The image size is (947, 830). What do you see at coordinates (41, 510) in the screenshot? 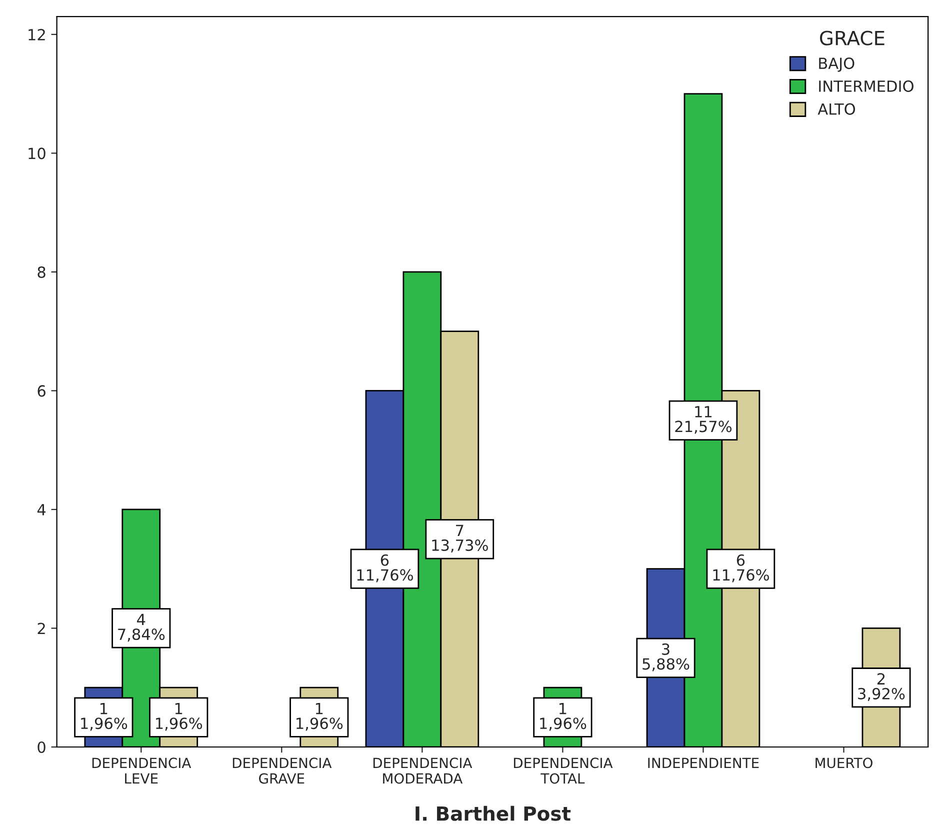
I see `y-tick-label: 4` at bounding box center [41, 510].